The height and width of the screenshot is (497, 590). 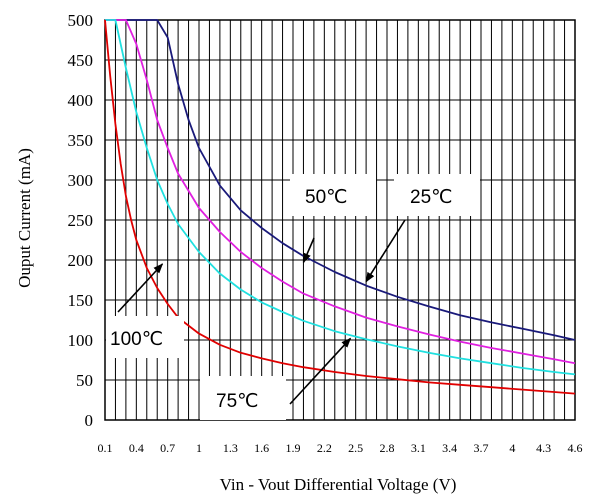 I want to click on x-axis-label: Vin - Vout Differential Voltage (V), so click(x=338, y=484).